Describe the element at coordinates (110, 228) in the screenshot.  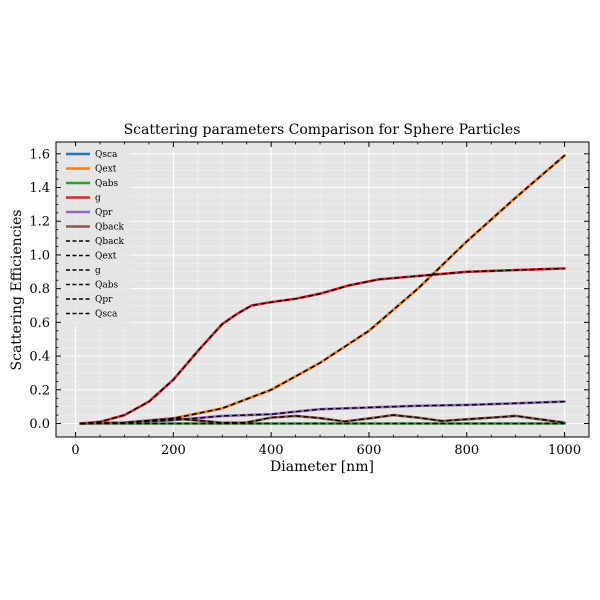
I see `legend-label-qback: Qback` at that location.